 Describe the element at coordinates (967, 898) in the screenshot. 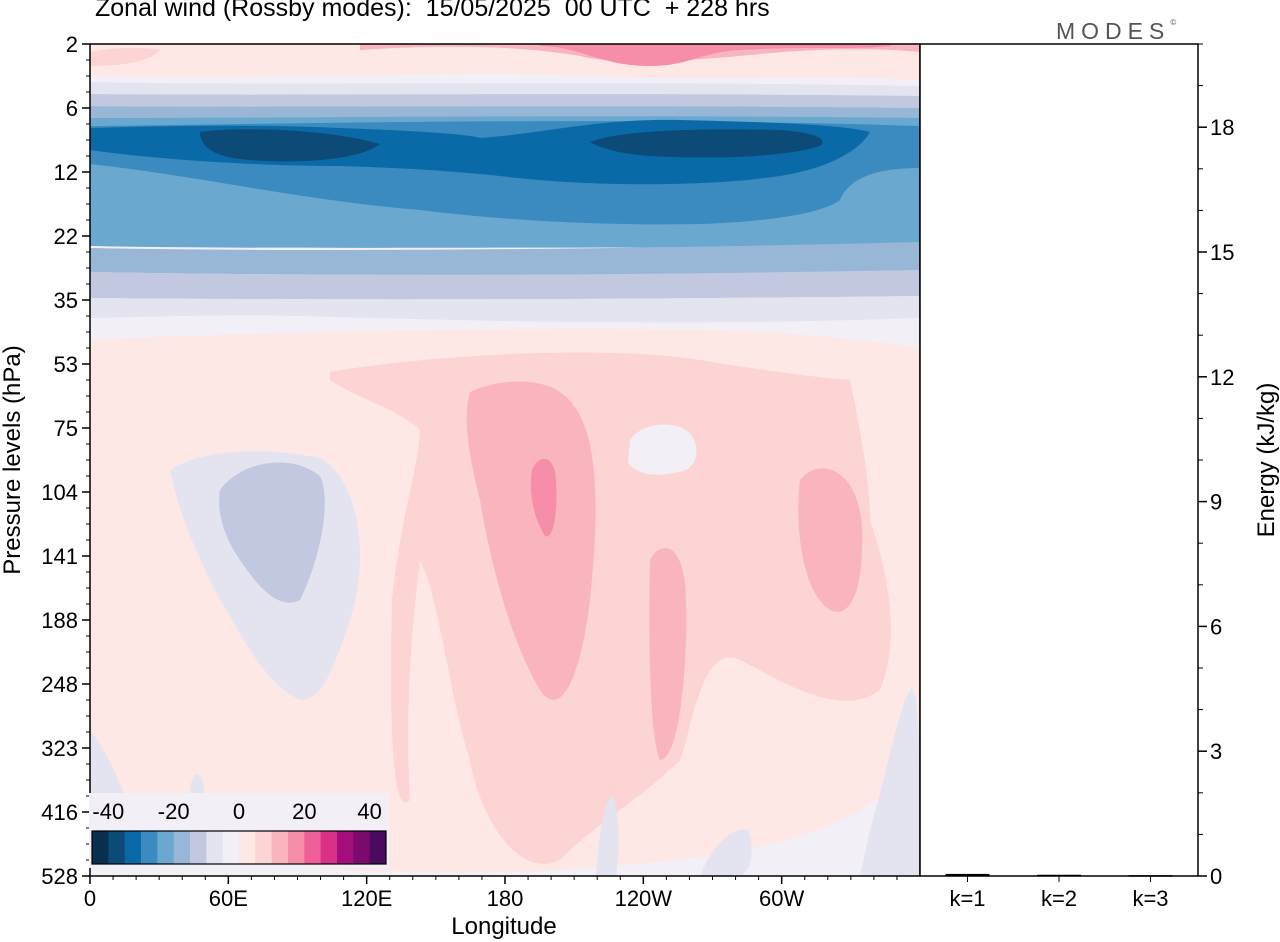

I see `energy-category-label: k=1` at that location.